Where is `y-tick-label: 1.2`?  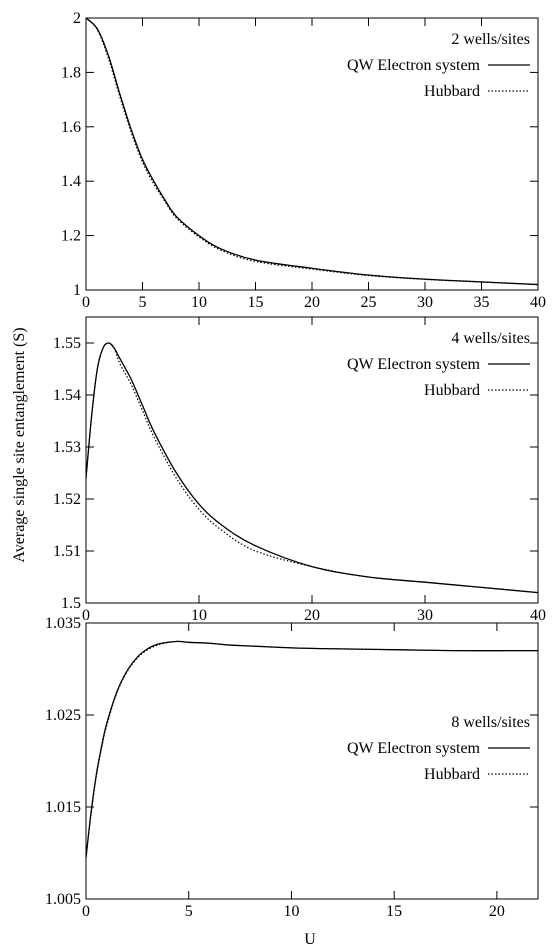 y-tick-label: 1.2 is located at coordinates (71, 236).